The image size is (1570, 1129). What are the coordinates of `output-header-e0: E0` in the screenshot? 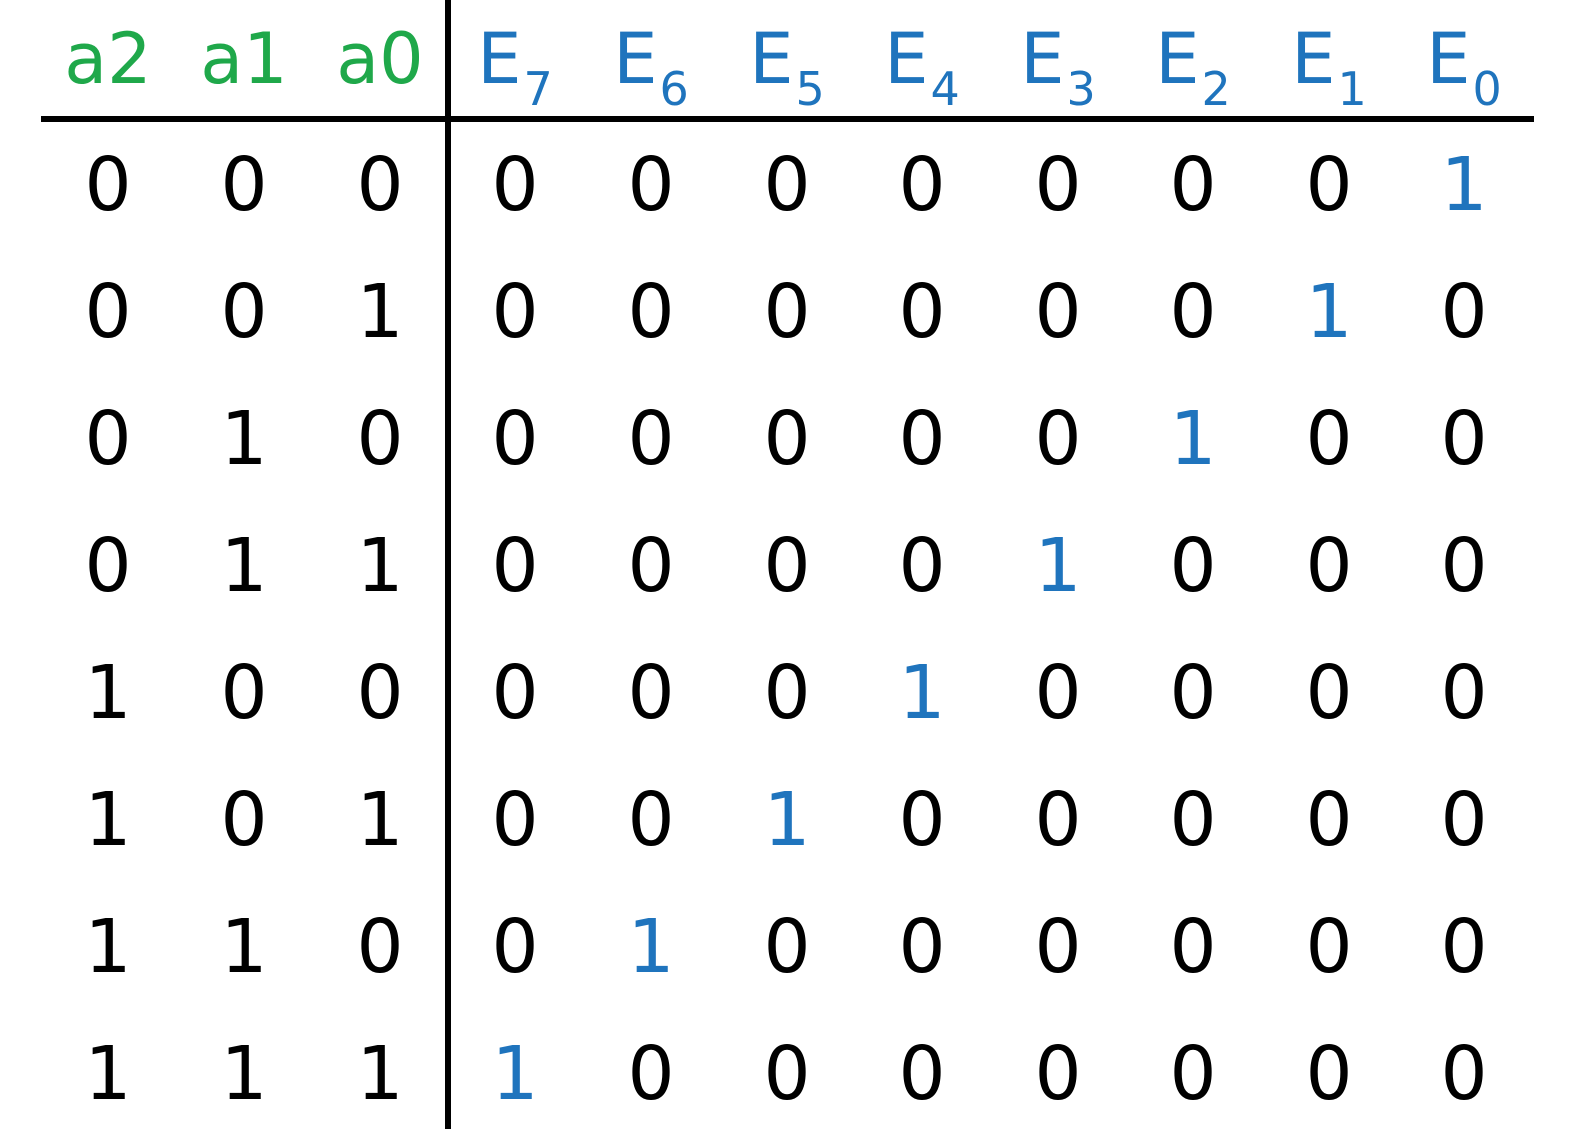 It's located at (1464, 65).